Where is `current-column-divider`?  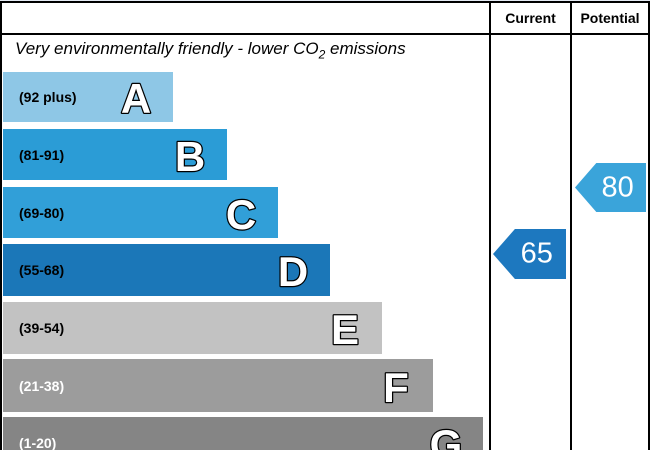 current-column-divider is located at coordinates (490, 226).